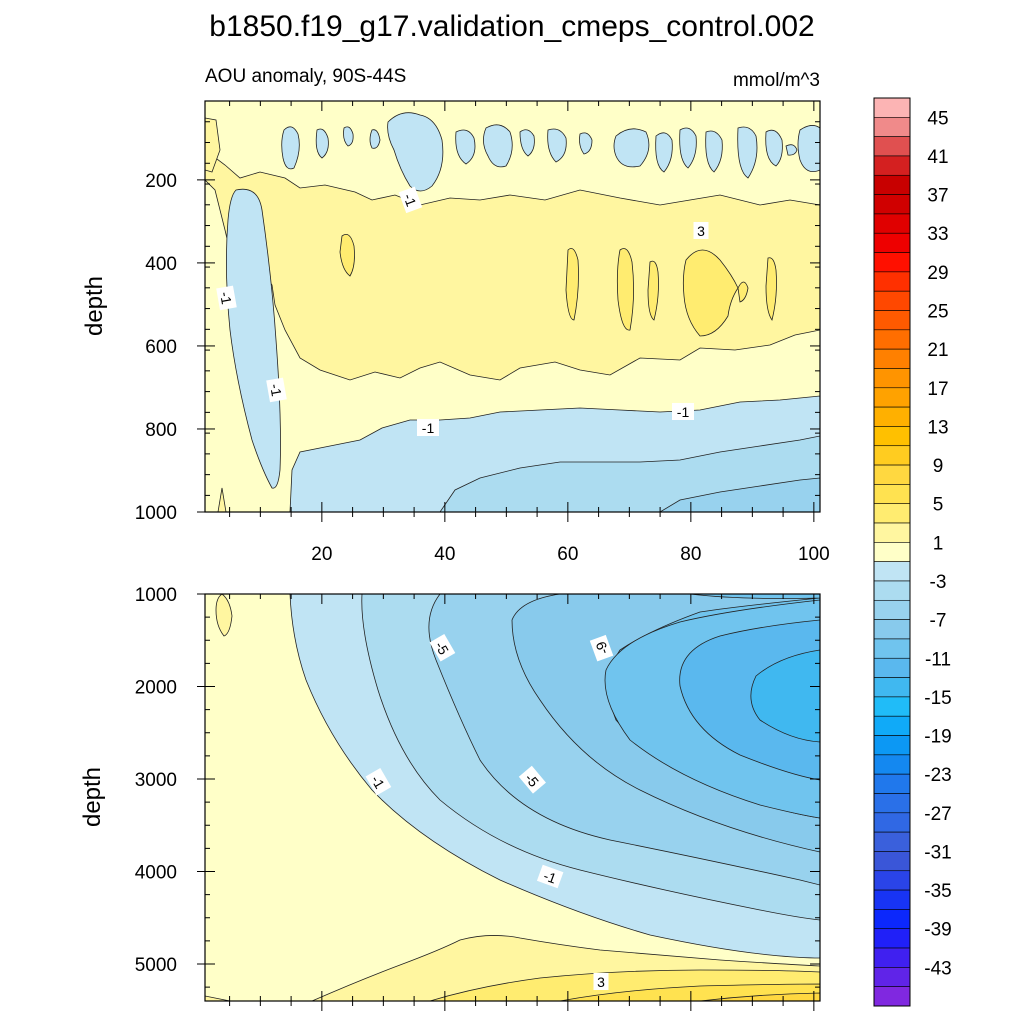 The image size is (1024, 1024). Describe the element at coordinates (938, 466) in the screenshot. I see `colorbar-label: 9` at that location.